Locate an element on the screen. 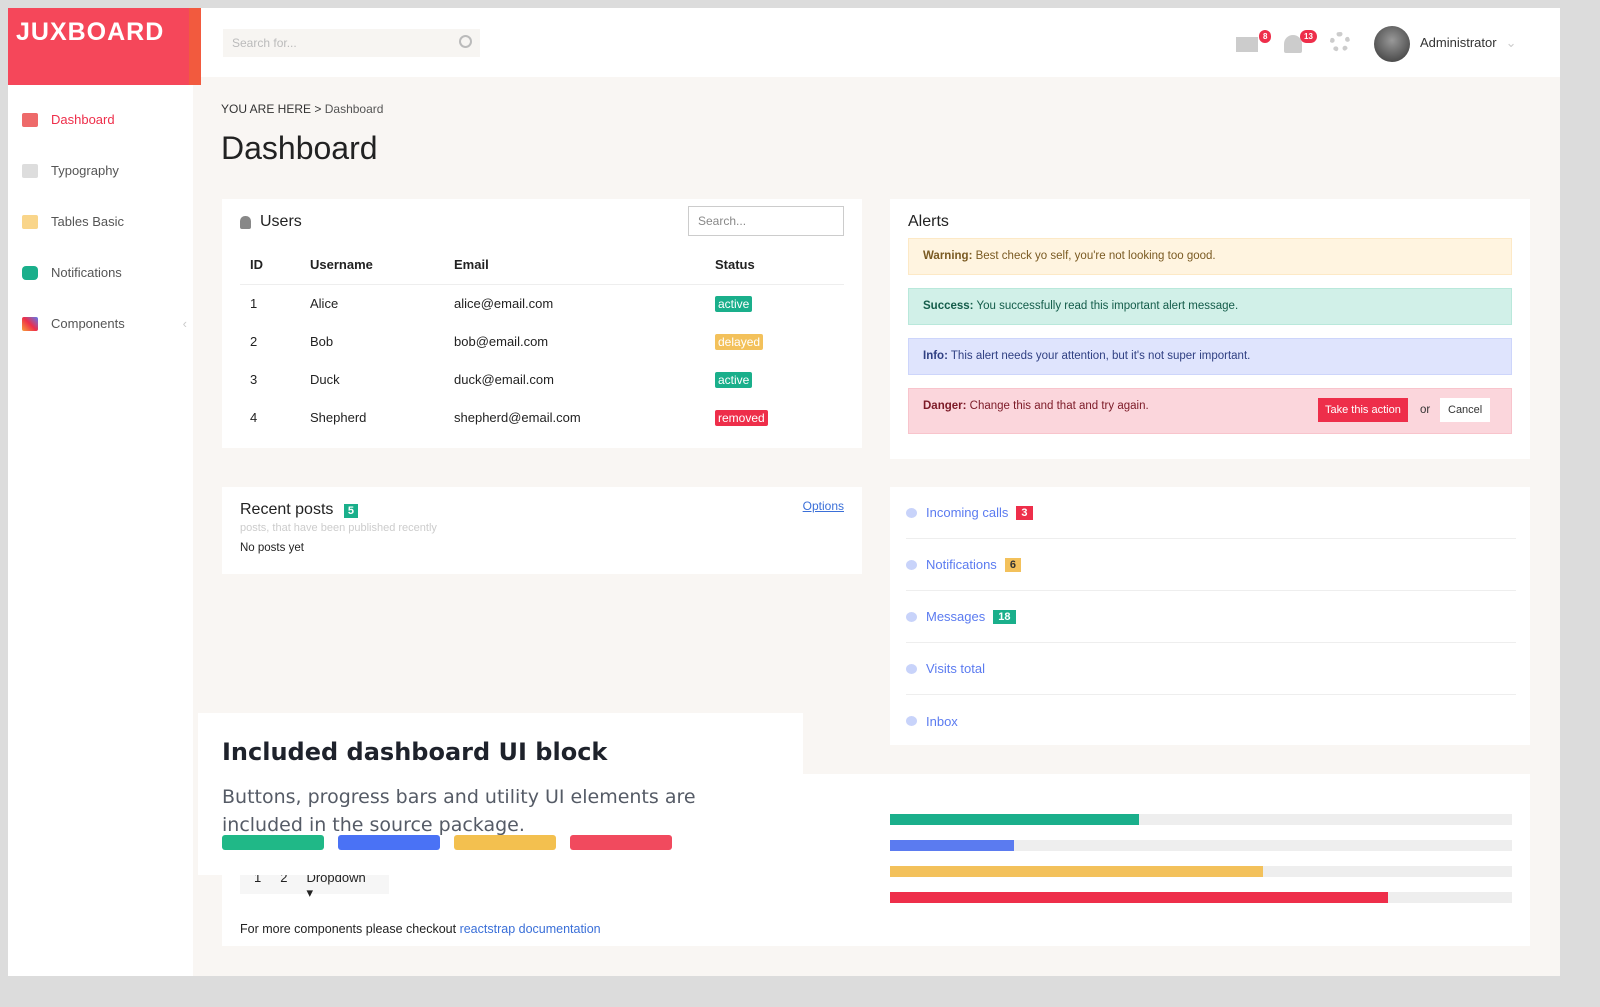  home-icon is located at coordinates (30, 119).